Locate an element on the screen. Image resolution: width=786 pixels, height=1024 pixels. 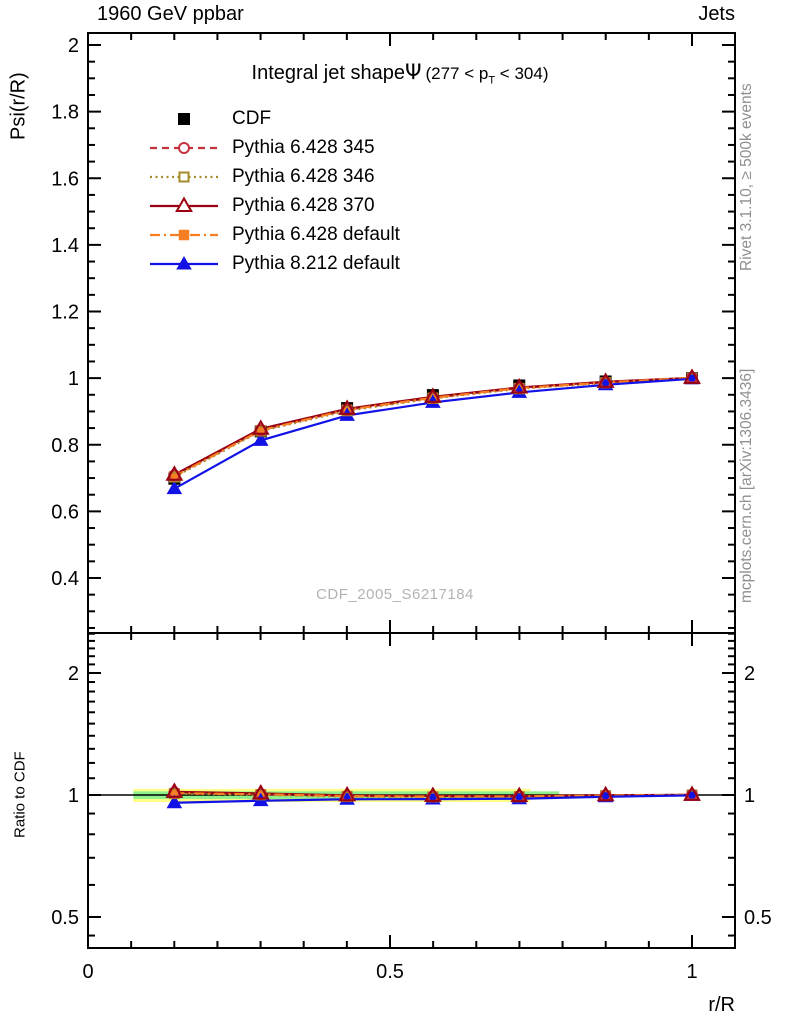
legend-swatch-square-open is located at coordinates (184, 176).